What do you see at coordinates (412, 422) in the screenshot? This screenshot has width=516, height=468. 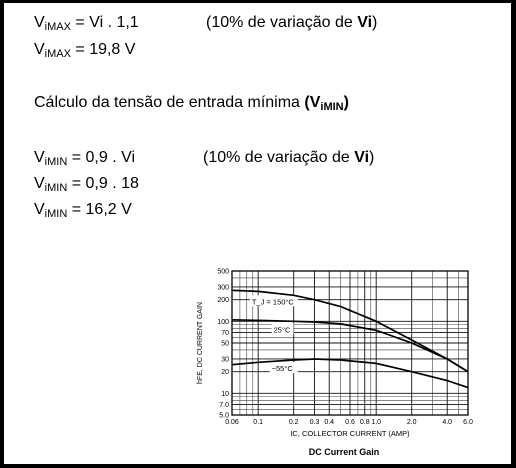 I see `x-tick-label: 2.0` at bounding box center [412, 422].